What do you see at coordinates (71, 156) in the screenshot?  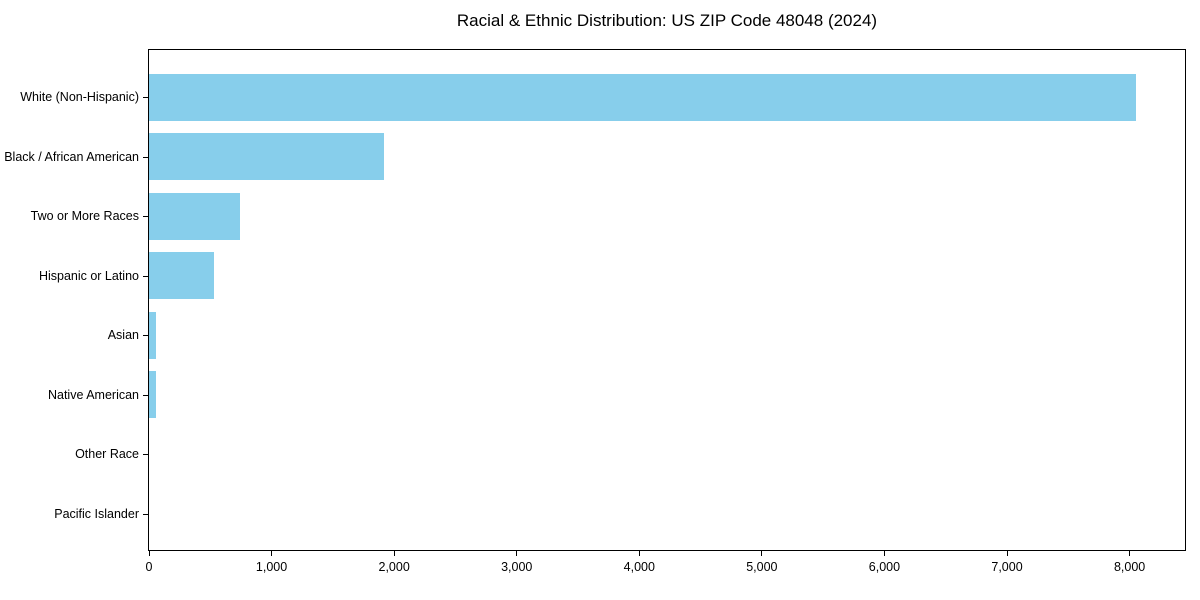 I see `y-tick-label: Black / African American` at bounding box center [71, 156].